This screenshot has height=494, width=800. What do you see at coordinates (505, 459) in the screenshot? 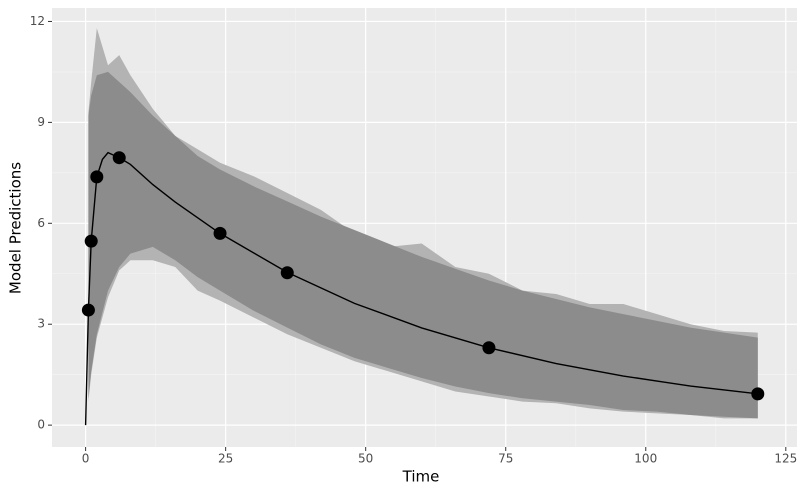
I see `x-tick-label: 75` at bounding box center [505, 459].